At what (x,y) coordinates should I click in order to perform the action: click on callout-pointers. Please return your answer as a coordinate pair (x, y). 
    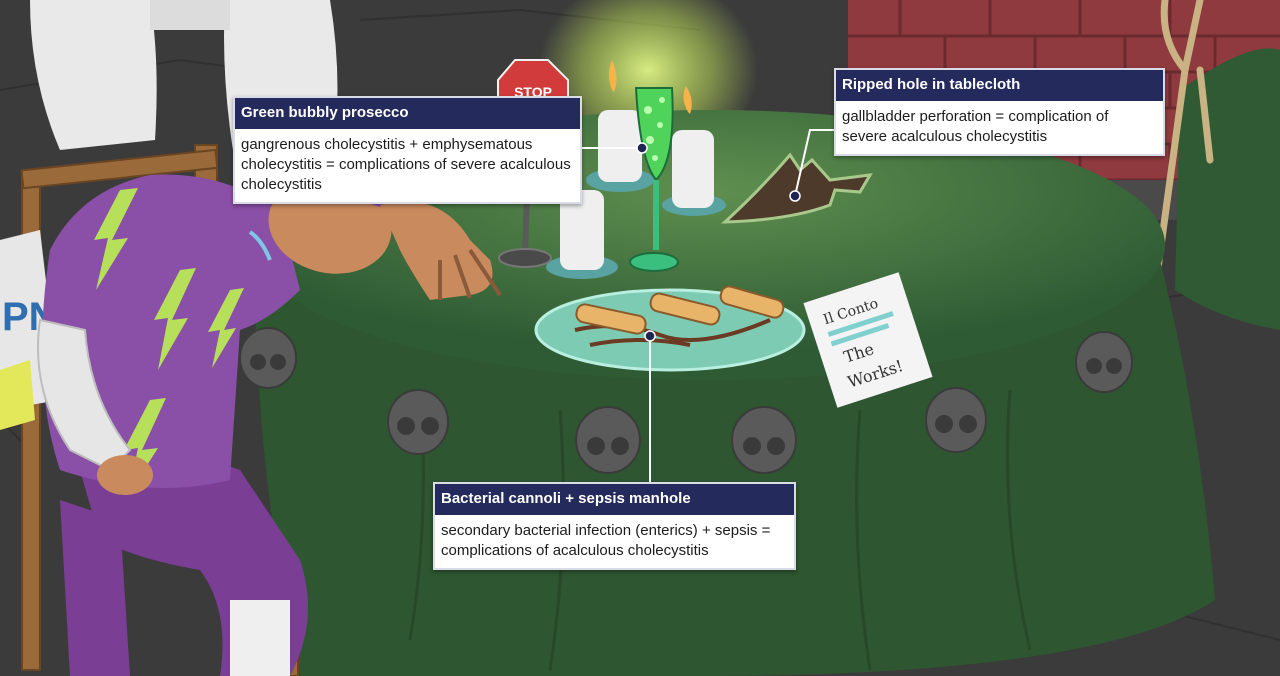
    Looking at the image, I should click on (718, 242).